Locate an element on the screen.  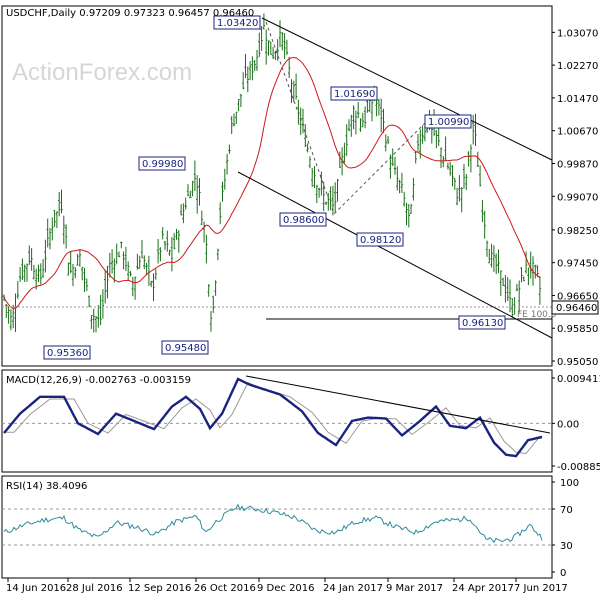
low-label-0.95480: 0.95480 is located at coordinates (185, 347).